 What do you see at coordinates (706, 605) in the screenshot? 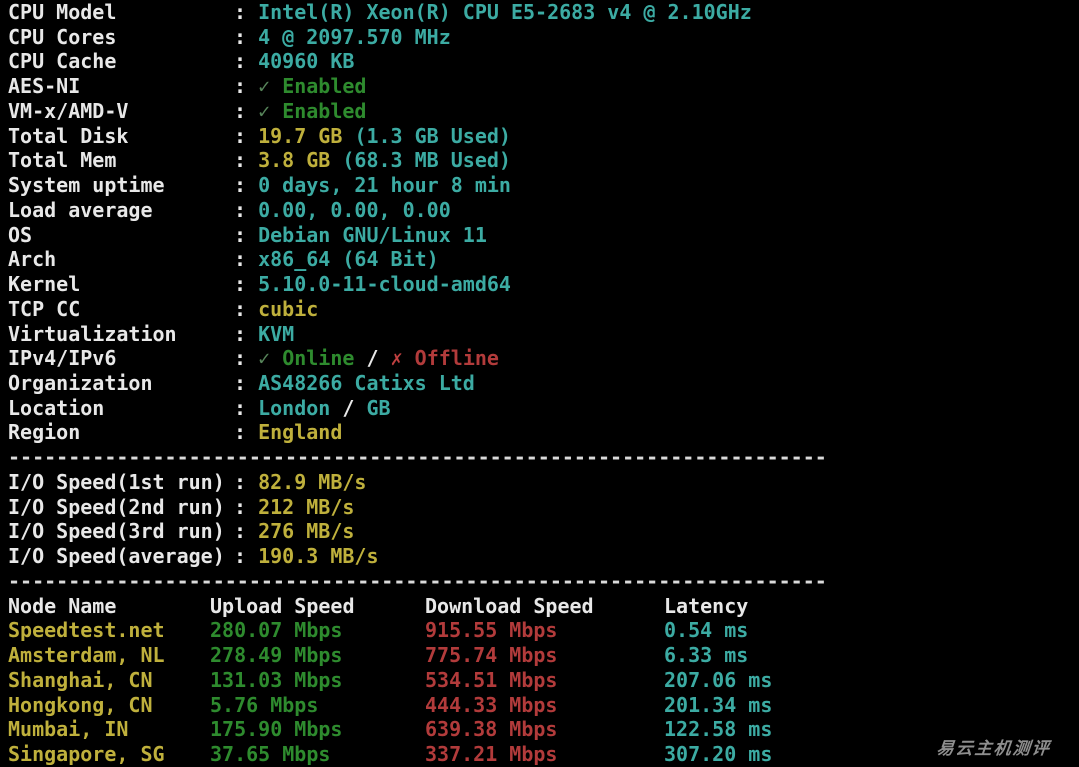
I see `col-header-latency: Latency` at bounding box center [706, 605].